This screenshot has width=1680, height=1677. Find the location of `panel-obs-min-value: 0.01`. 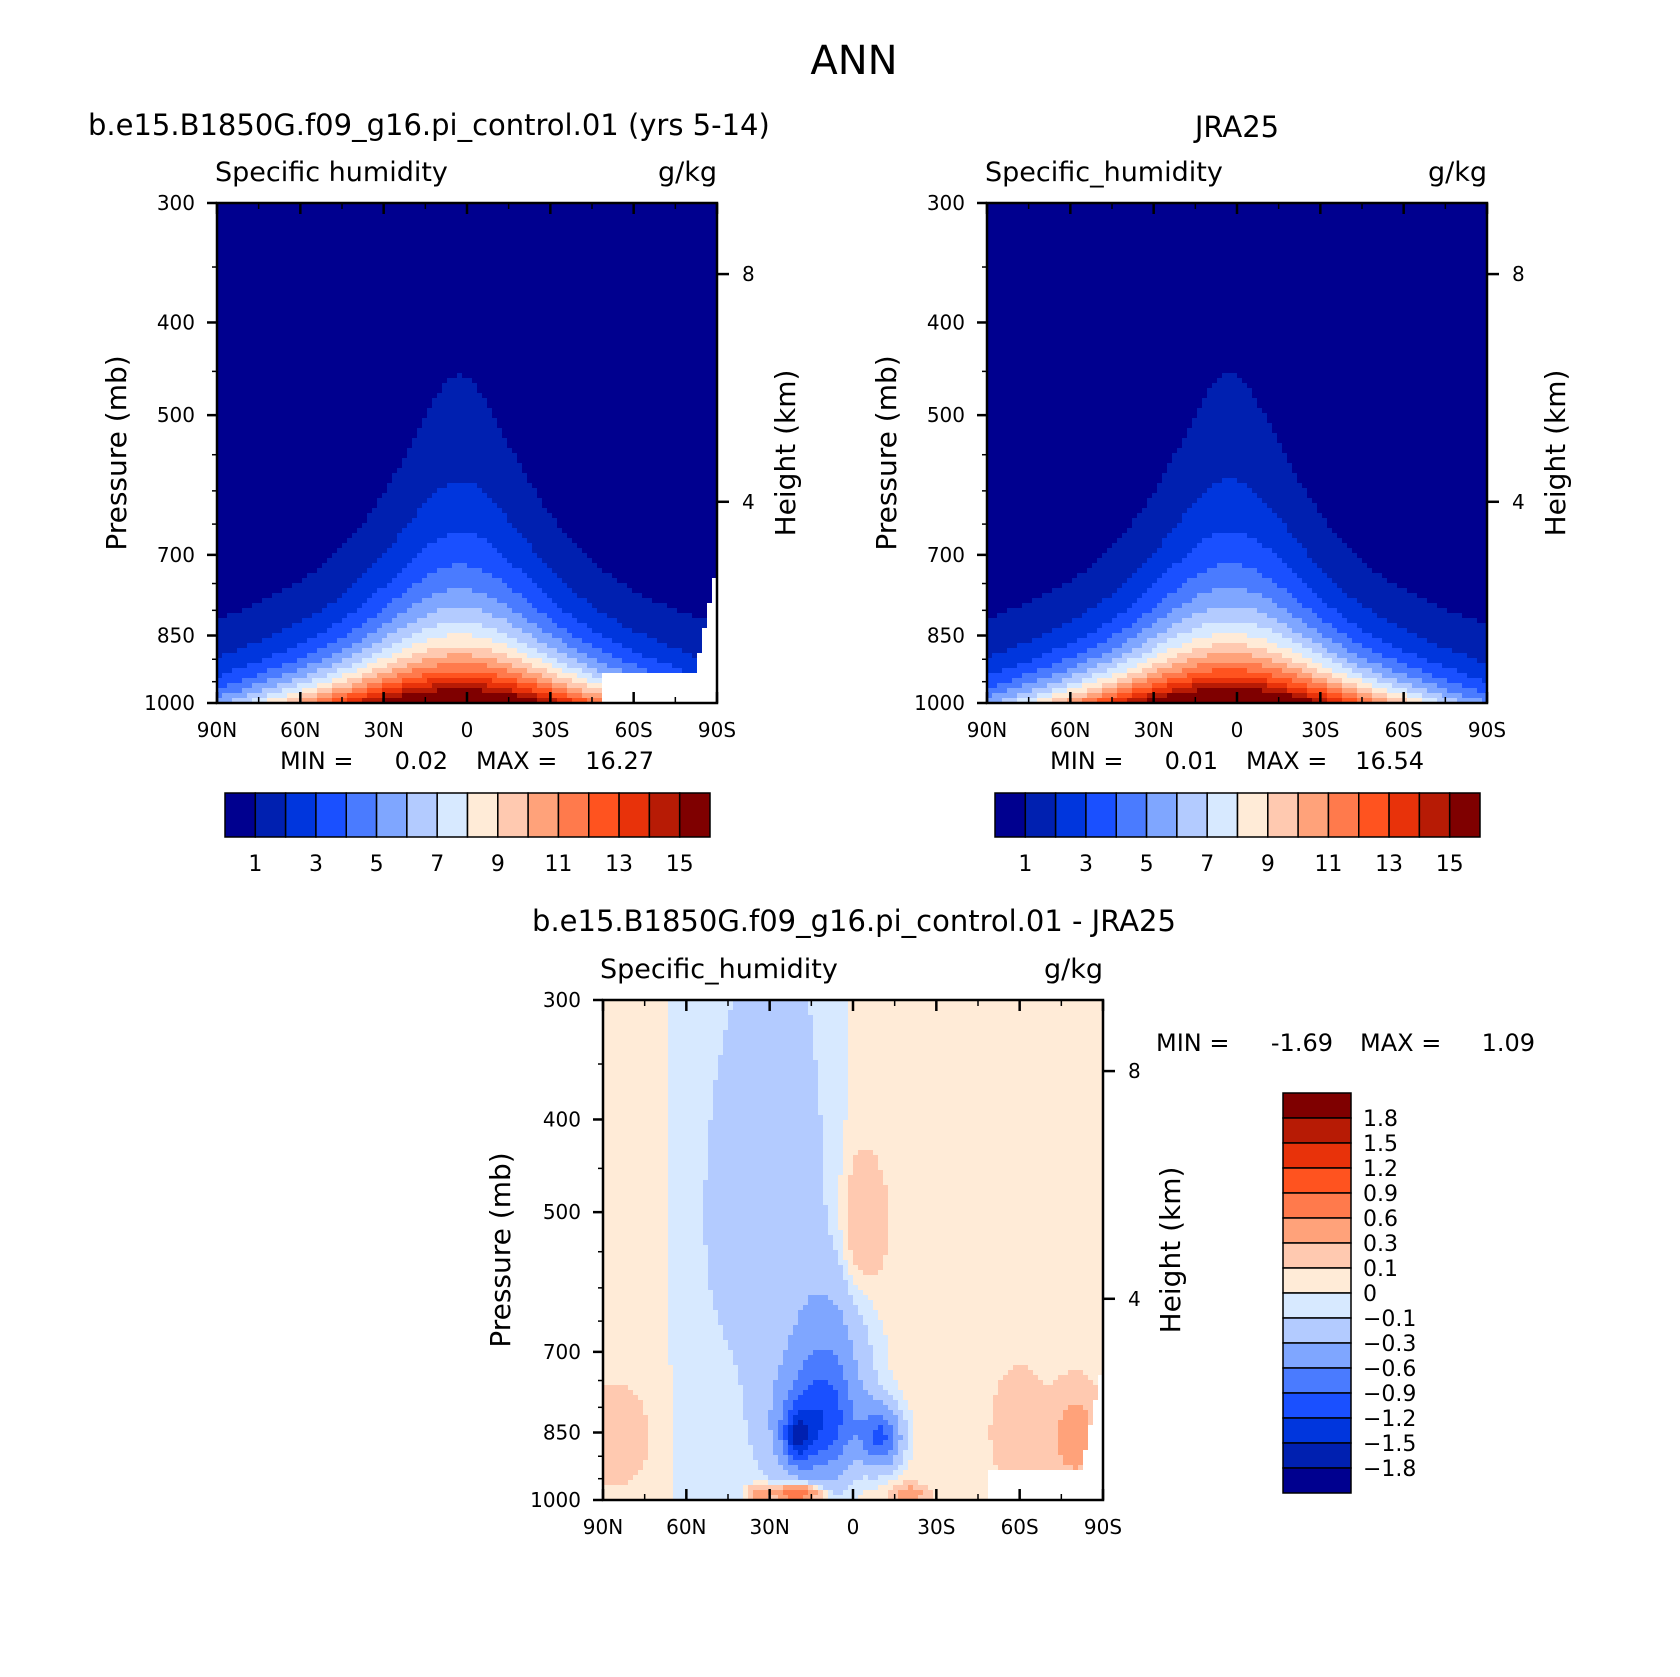

panel-obs-min-value: 0.01 is located at coordinates (1191, 761).